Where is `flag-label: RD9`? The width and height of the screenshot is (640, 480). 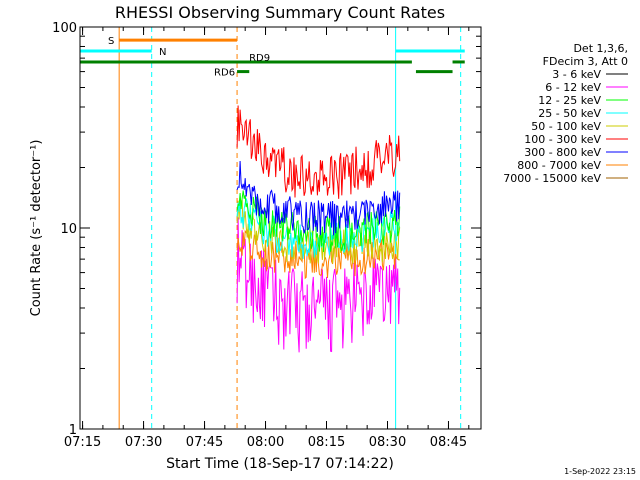 flag-label: RD9 is located at coordinates (259, 58).